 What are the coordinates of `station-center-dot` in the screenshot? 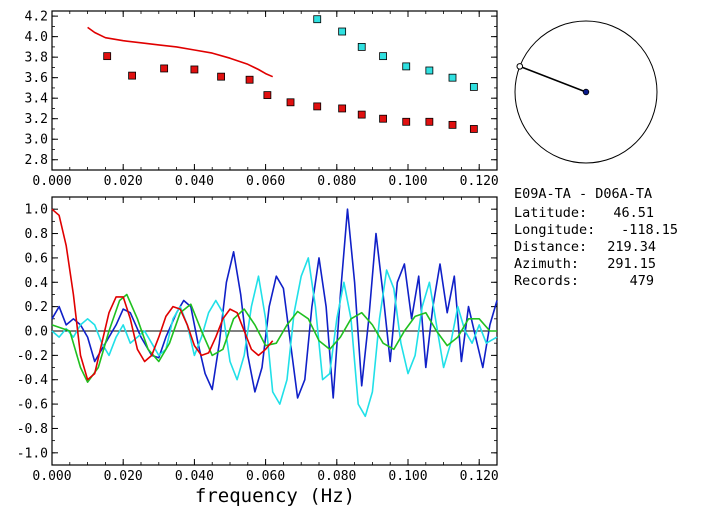 It's located at (586, 92).